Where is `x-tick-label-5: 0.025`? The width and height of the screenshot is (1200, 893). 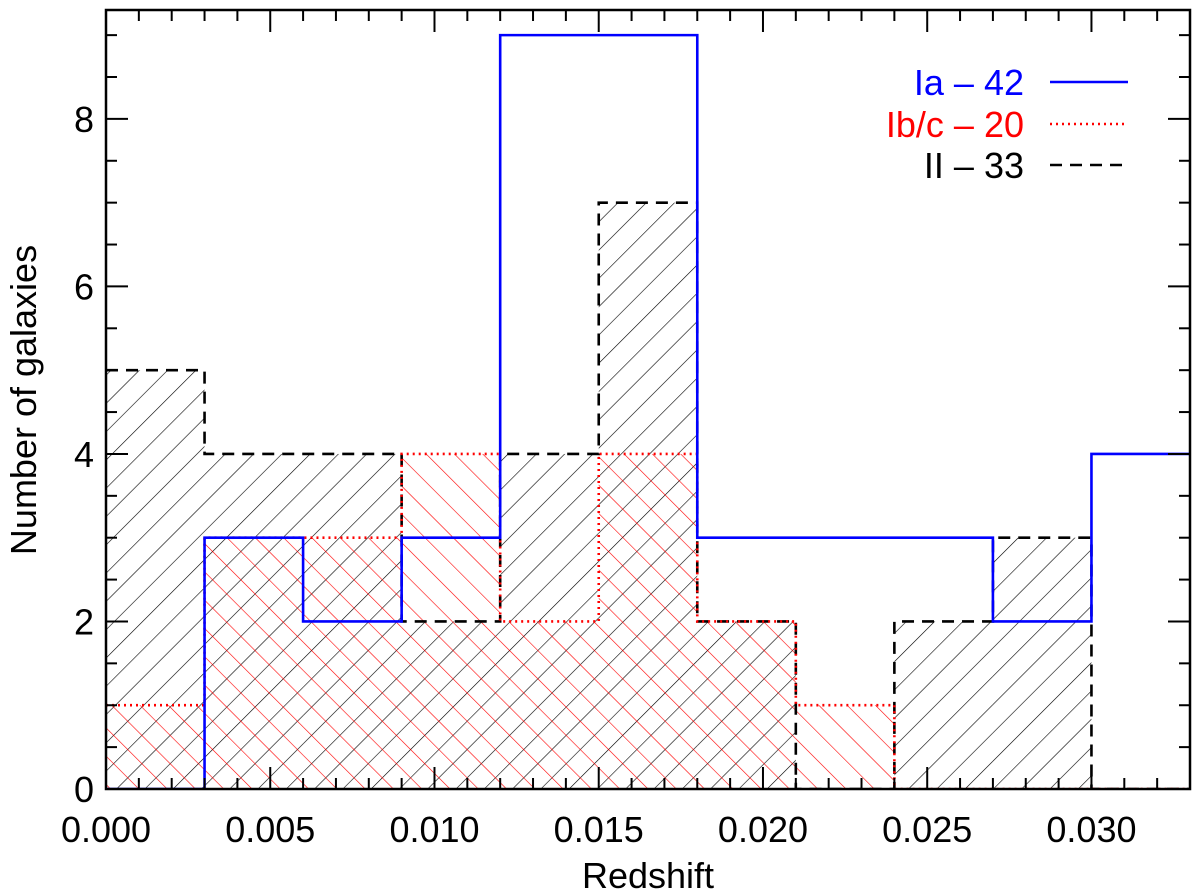 x-tick-label-5: 0.025 is located at coordinates (927, 829).